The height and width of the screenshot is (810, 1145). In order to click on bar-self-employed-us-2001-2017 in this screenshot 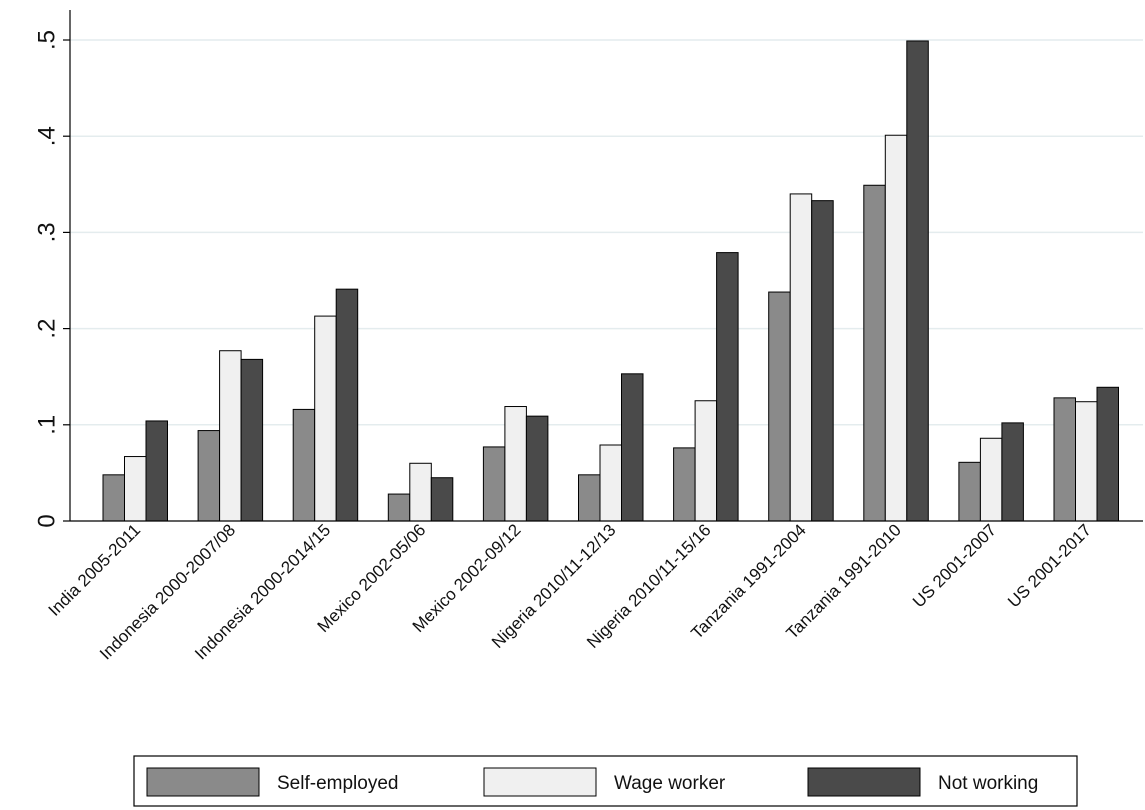, I will do `click(1064, 459)`.